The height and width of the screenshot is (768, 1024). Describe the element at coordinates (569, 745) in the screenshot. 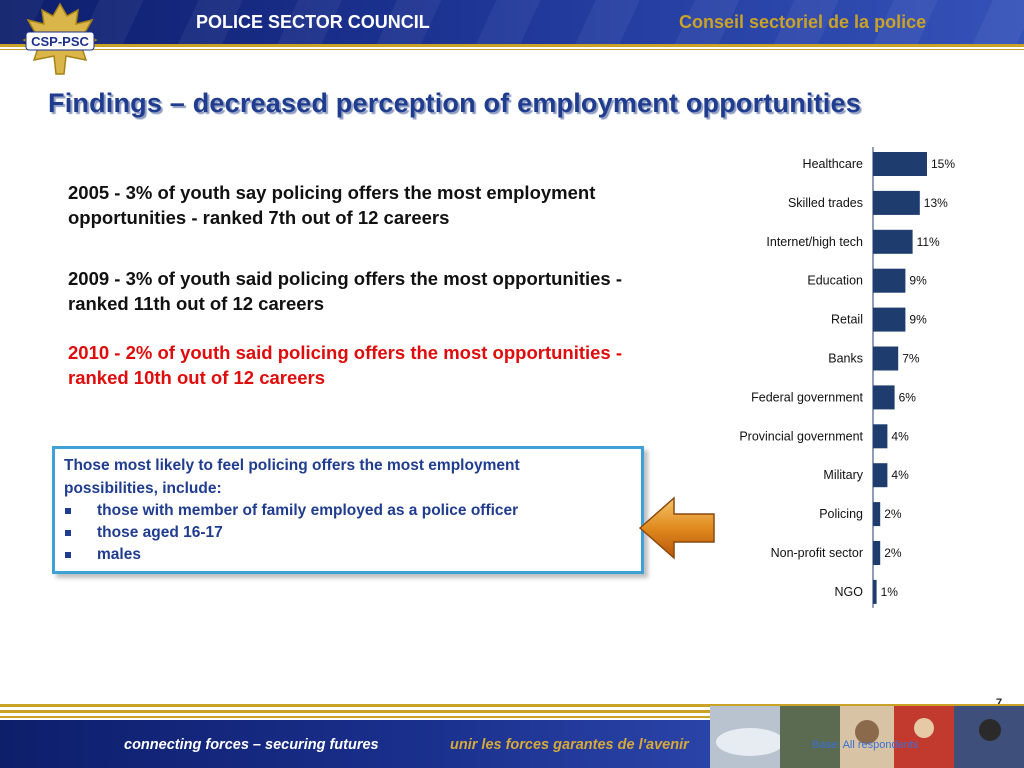

I see `footer-tagline-fr: unir les forces garantes de l'avenir` at that location.